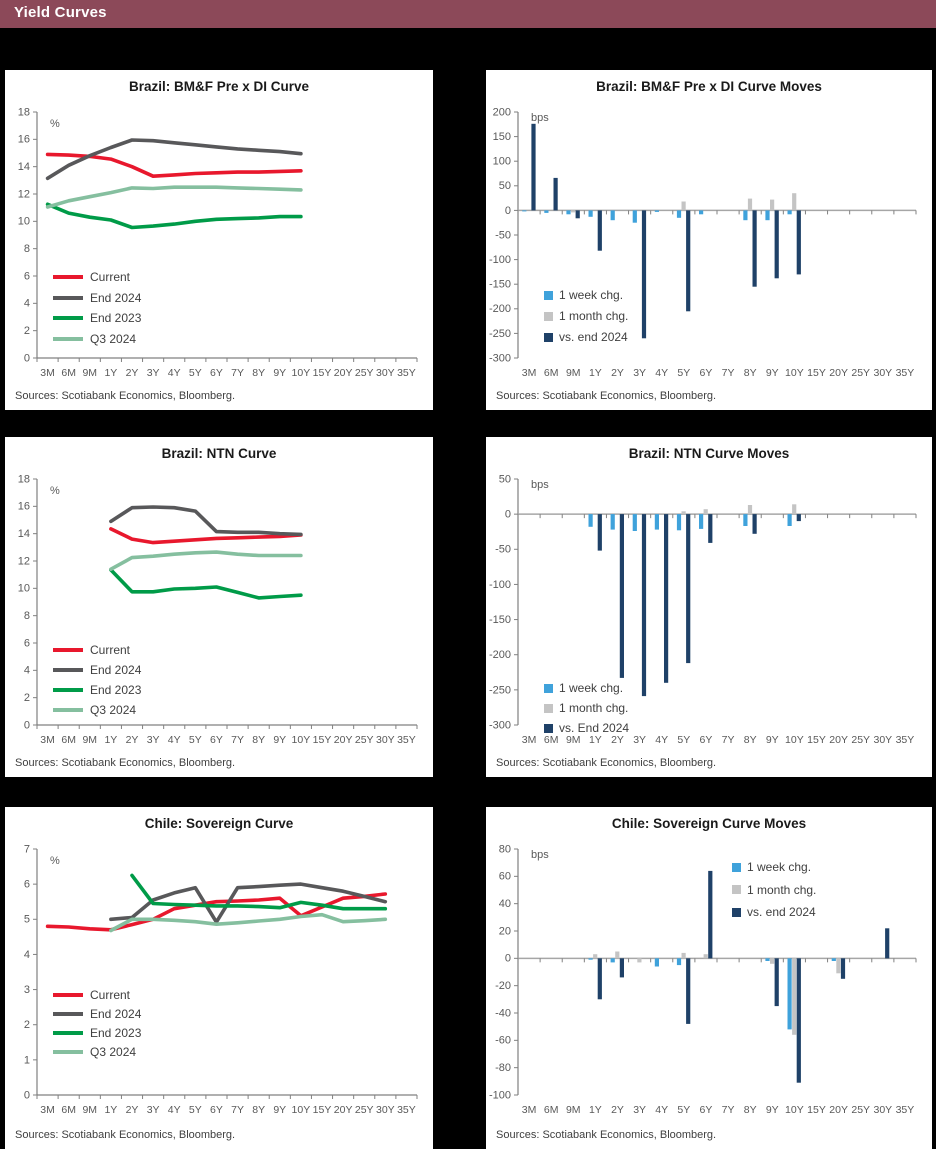  I want to click on legend-item-end-2024: End 2024, so click(97, 1014).